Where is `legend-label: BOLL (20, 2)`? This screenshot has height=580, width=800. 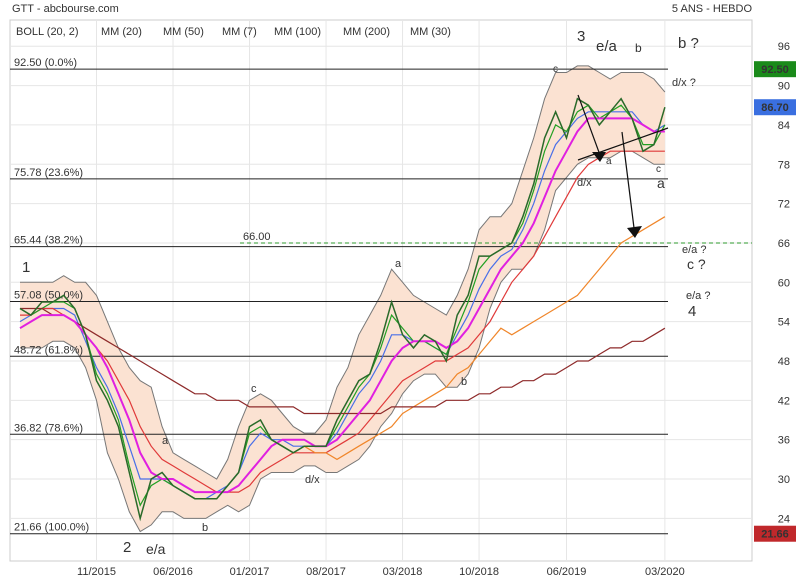
legend-label: BOLL (20, 2) is located at coordinates (47, 32).